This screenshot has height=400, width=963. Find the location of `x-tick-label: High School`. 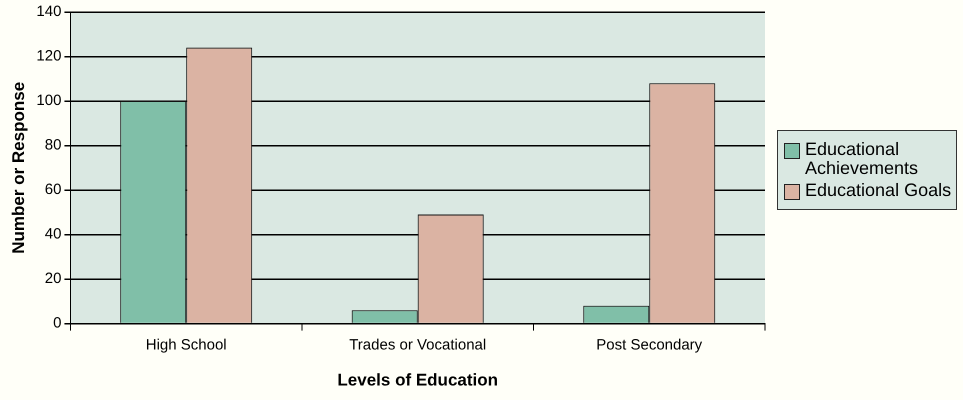

x-tick-label: High School is located at coordinates (186, 345).